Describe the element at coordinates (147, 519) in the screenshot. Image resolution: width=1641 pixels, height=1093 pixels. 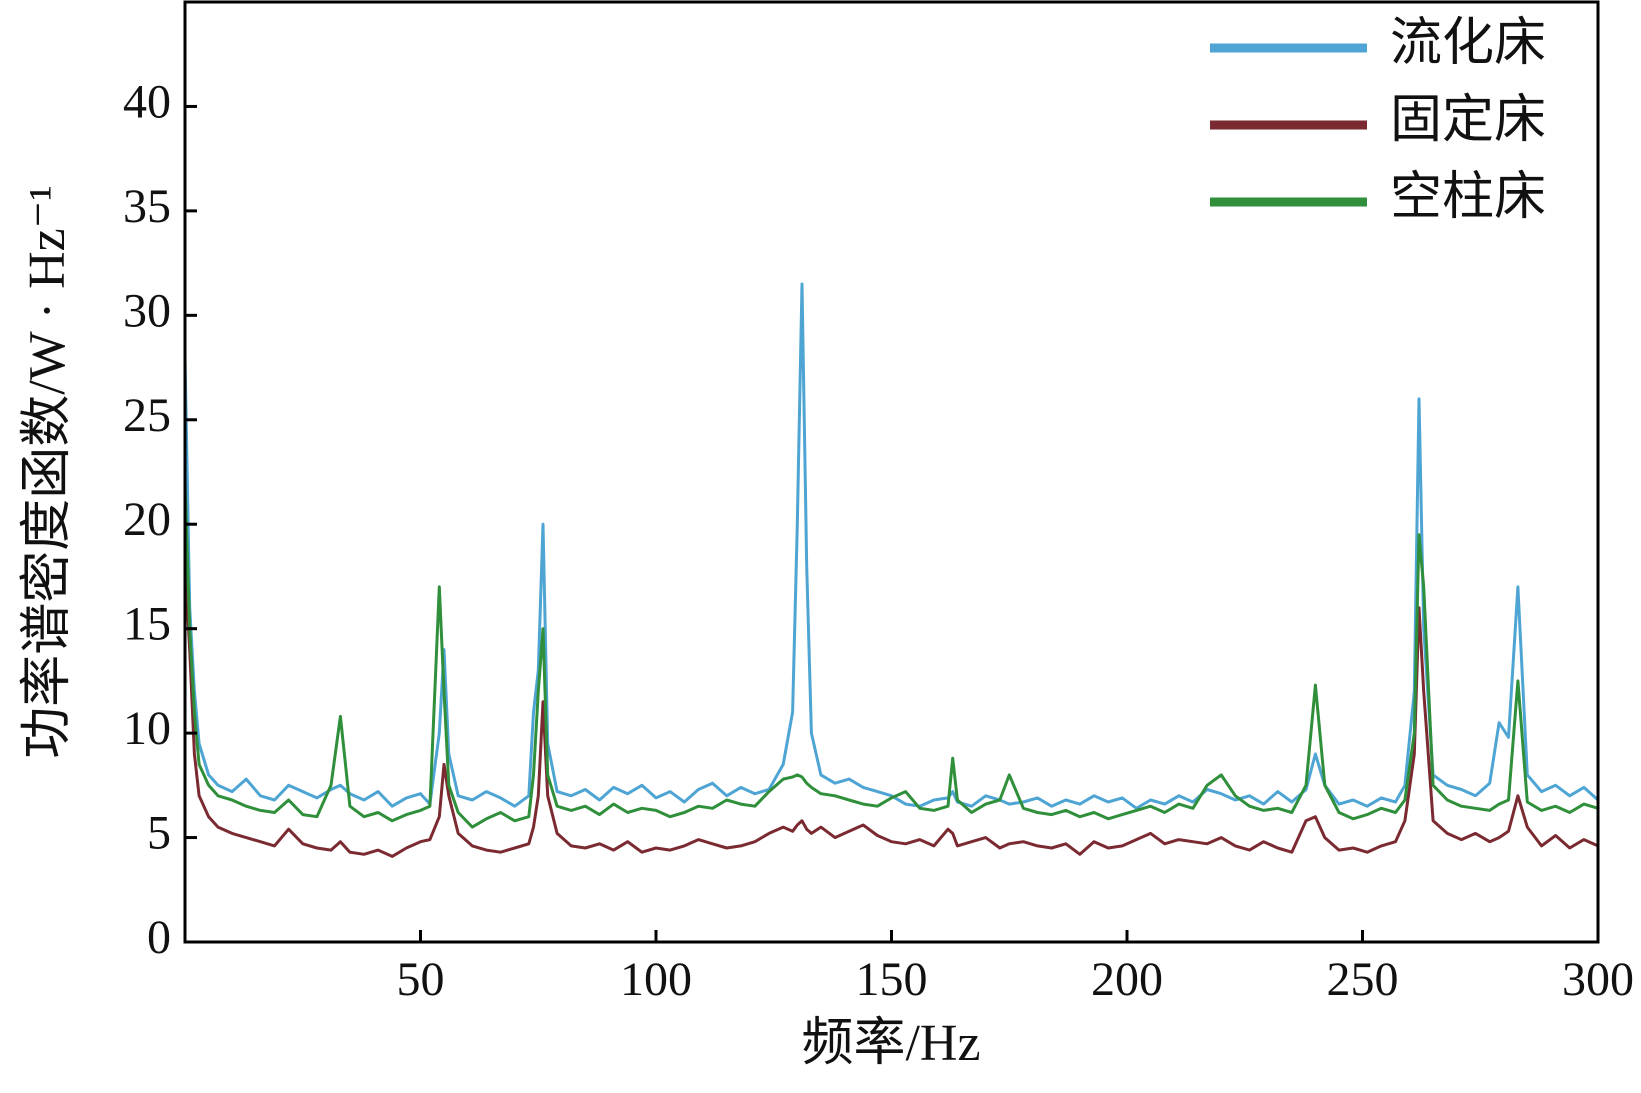
I see `y-tick-label: 20` at that location.